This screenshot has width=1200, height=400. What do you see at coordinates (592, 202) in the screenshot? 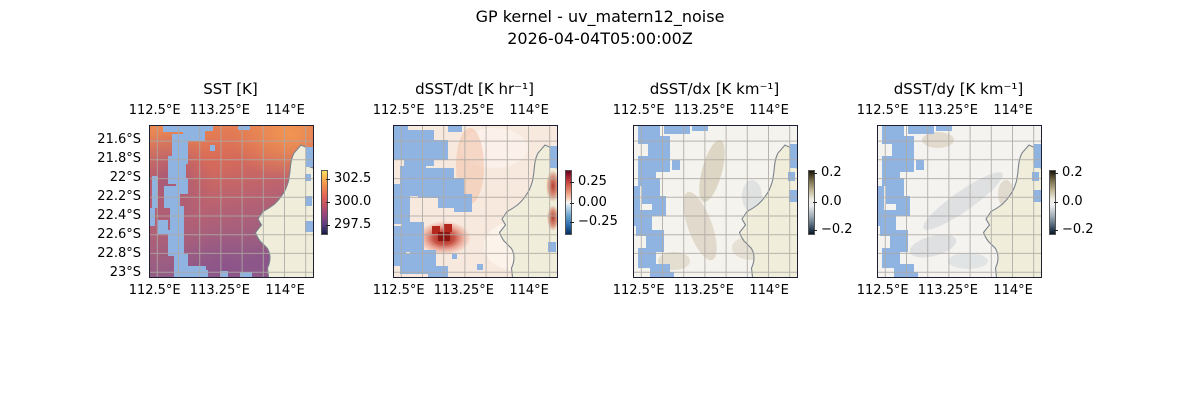
I see `colorbar-tick-label: 0.00` at bounding box center [592, 202].